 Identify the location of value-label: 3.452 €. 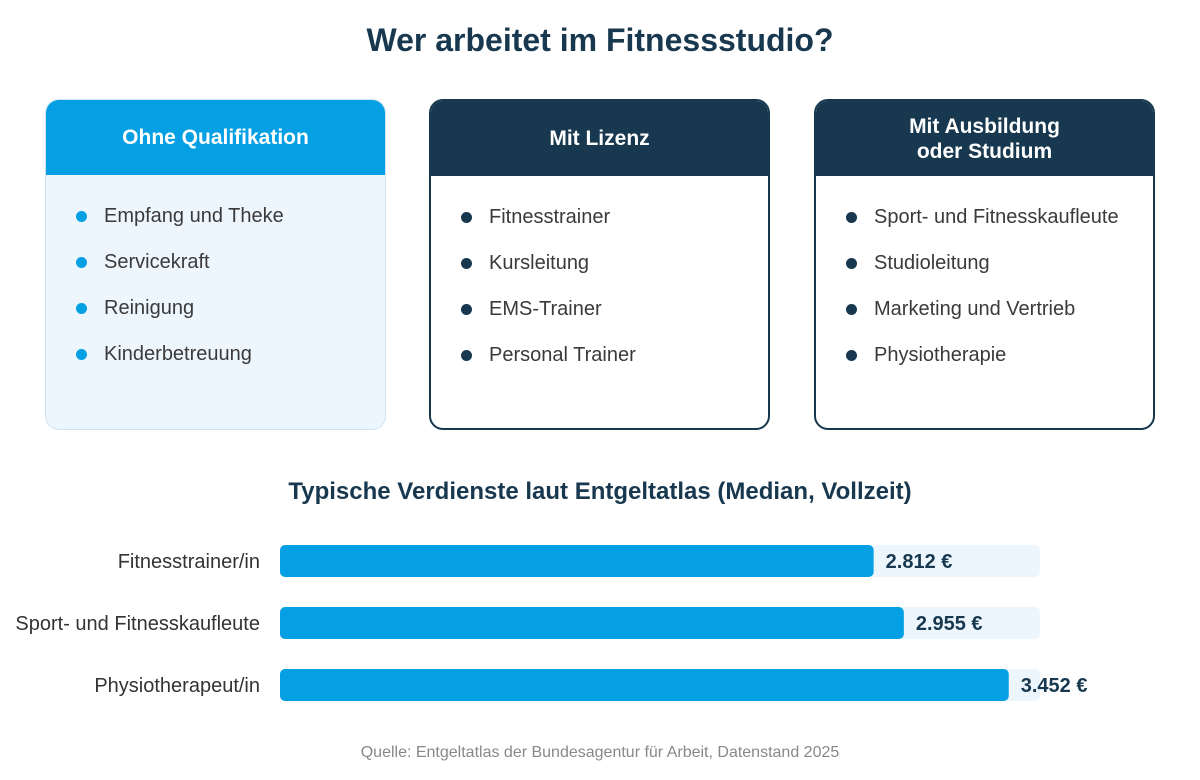
(1054, 686).